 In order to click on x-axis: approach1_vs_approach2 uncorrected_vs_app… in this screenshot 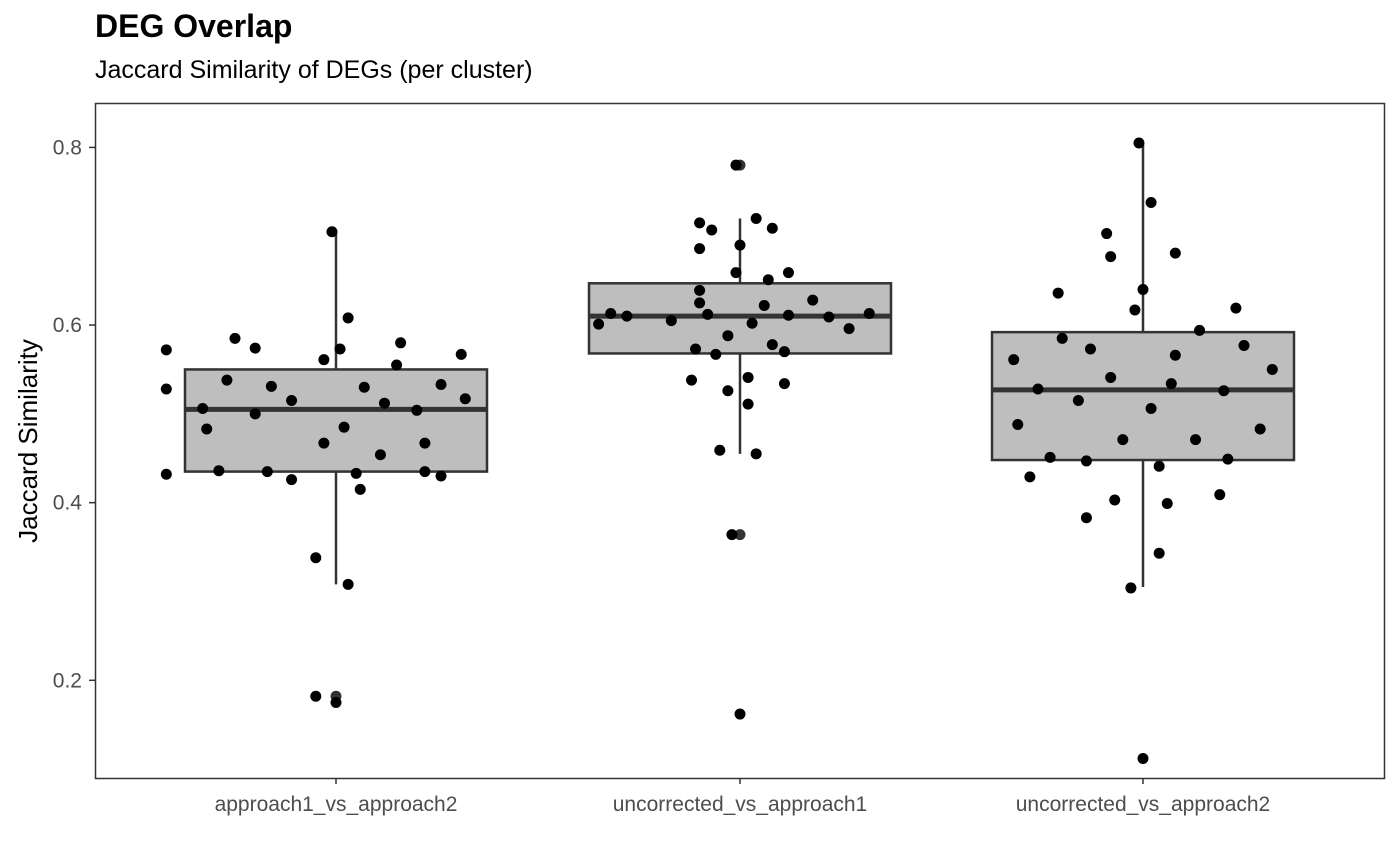, I will do `click(743, 797)`.